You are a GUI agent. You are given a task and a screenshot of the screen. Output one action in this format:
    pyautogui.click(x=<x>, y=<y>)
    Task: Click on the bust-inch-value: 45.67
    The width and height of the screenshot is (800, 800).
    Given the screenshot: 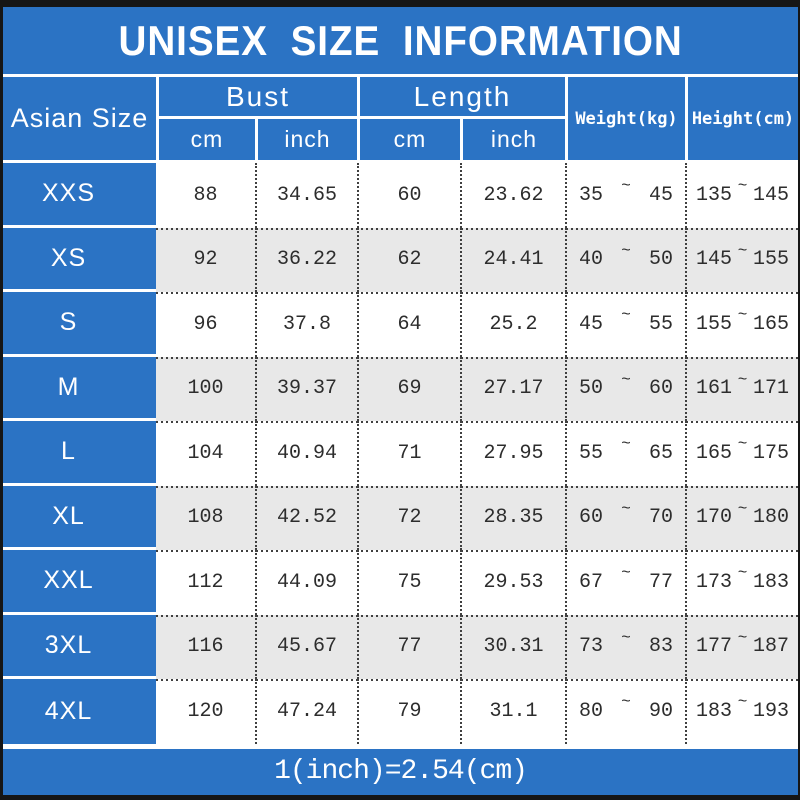 What is the action you would take?
    pyautogui.click(x=306, y=646)
    